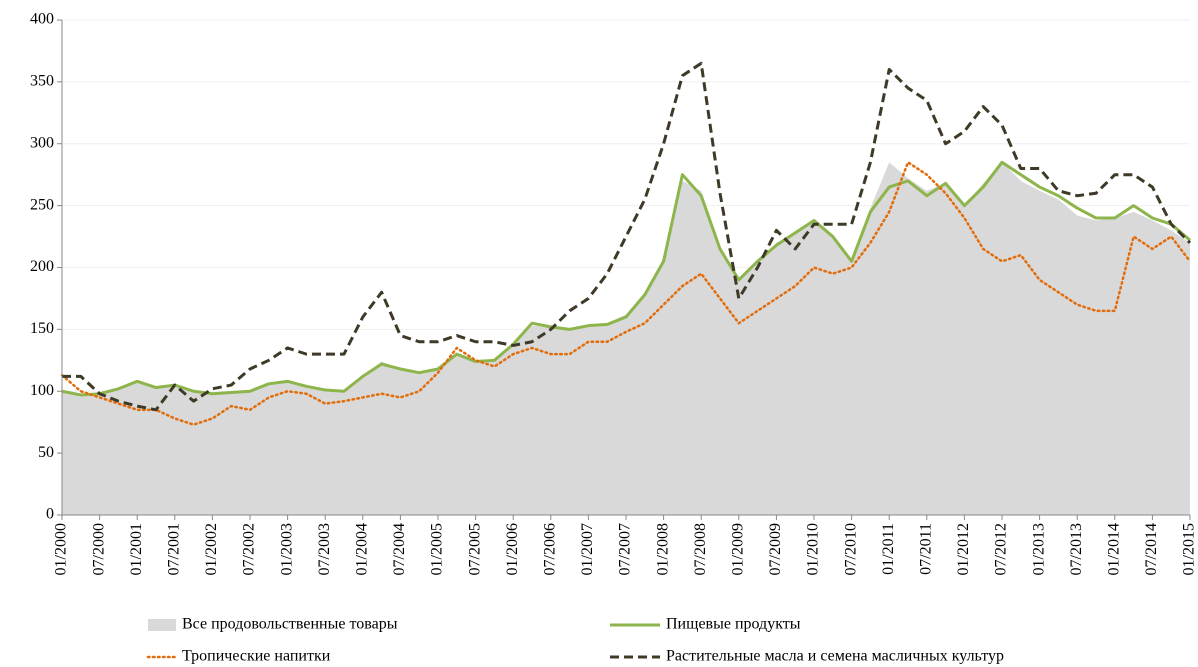 The image size is (1198, 667). Describe the element at coordinates (512, 549) in the screenshot. I see `x-tick-label: 01/2006` at that location.